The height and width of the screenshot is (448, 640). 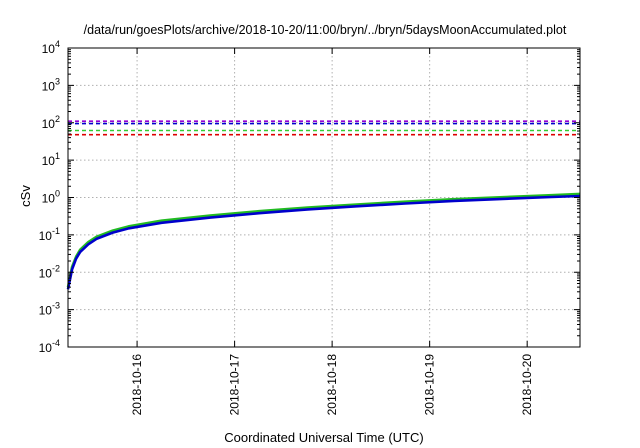 I want to click on y-tick-label: 10⁴, so click(x=51, y=47).